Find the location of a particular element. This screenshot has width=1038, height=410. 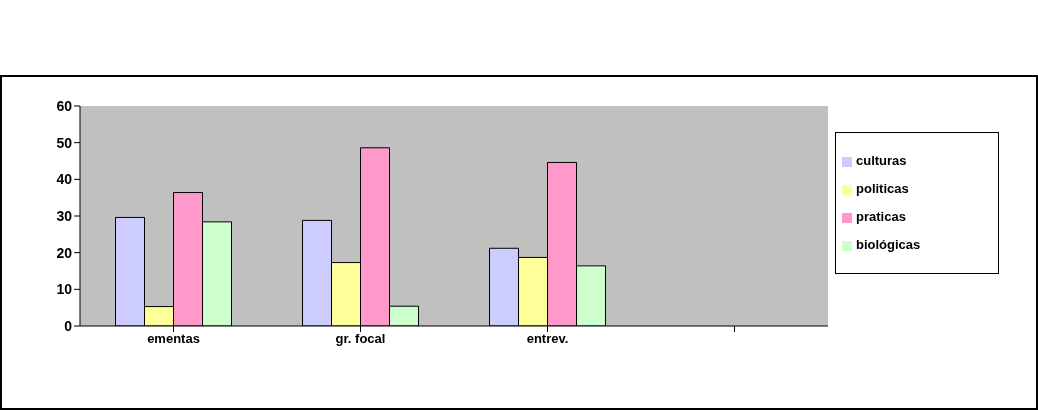

legend-label: culturas is located at coordinates (881, 160).